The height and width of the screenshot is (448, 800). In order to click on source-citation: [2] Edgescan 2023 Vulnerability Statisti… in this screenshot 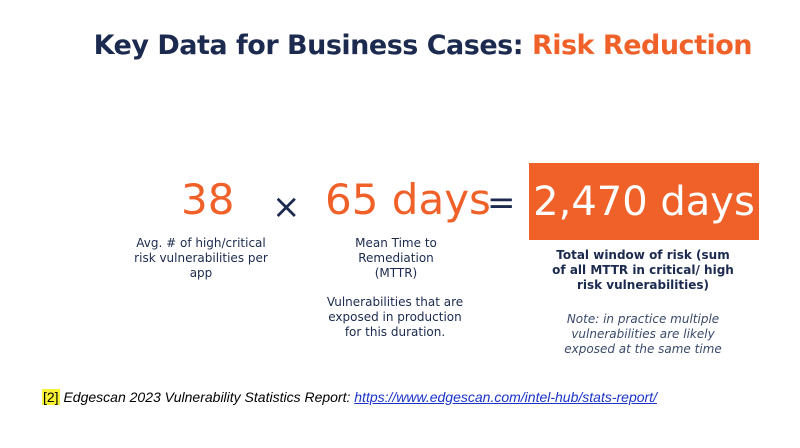, I will do `click(349, 397)`.